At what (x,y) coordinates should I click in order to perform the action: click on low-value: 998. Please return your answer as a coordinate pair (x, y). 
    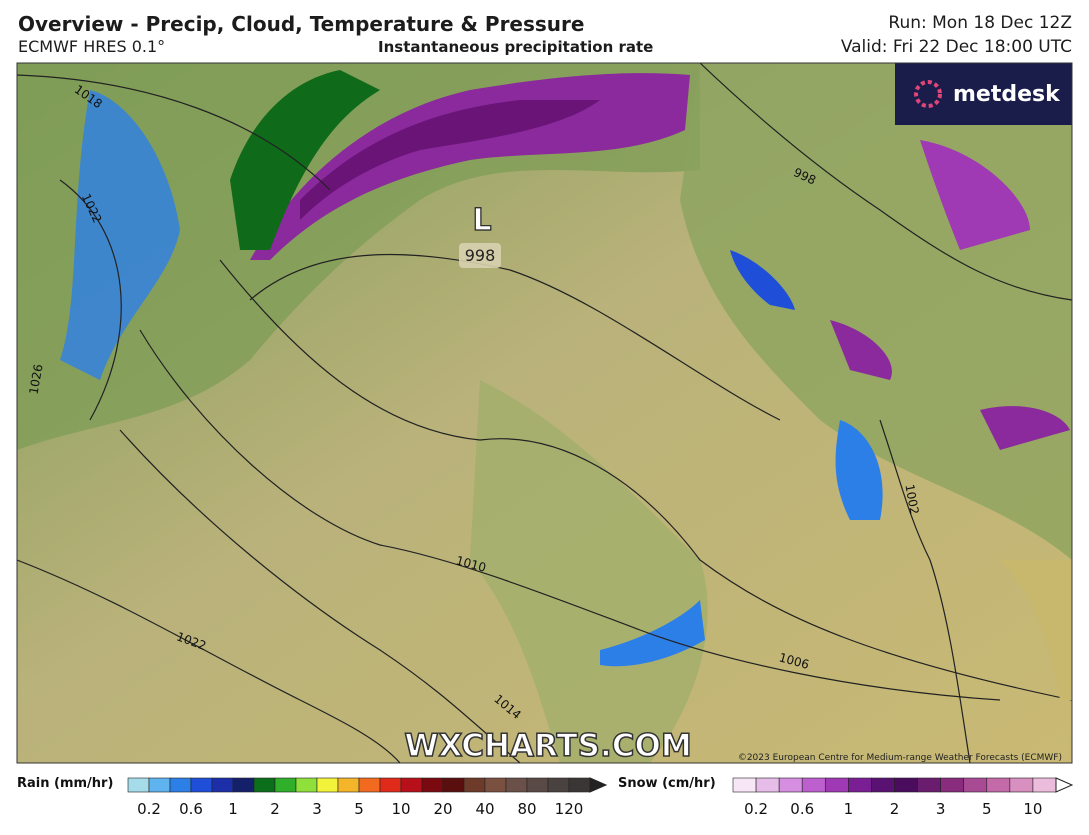
    Looking at the image, I should click on (480, 255).